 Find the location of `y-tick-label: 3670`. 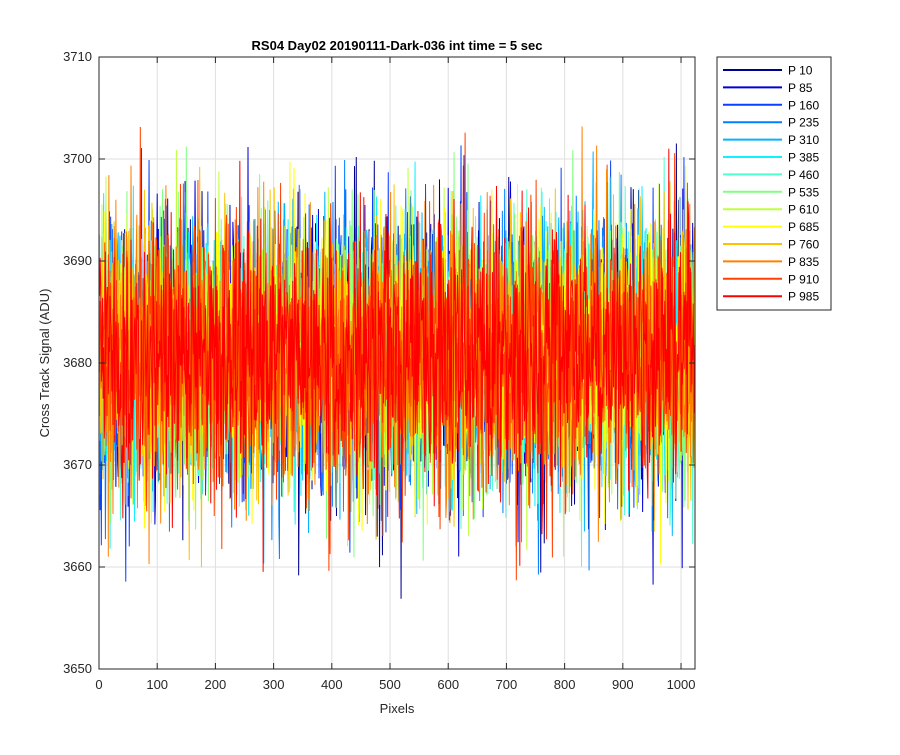

y-tick-label: 3670 is located at coordinates (77, 464).